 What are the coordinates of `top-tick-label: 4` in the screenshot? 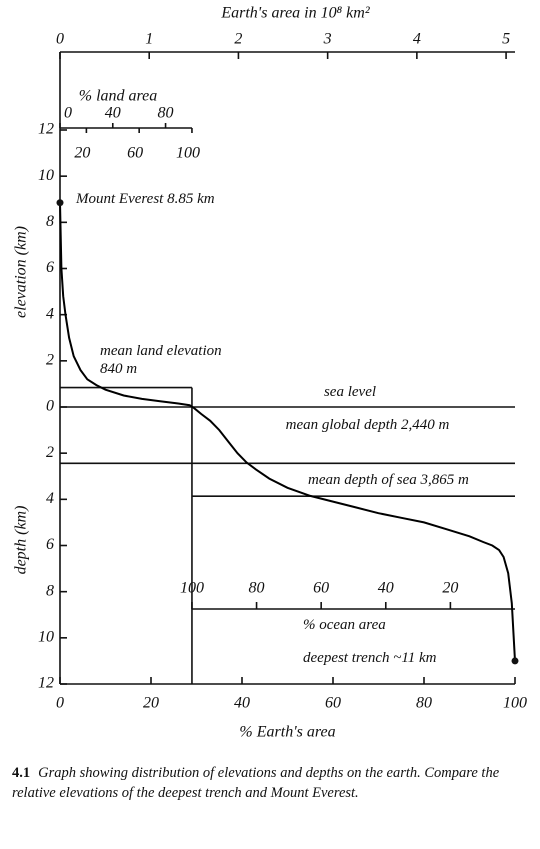 It's located at (417, 39).